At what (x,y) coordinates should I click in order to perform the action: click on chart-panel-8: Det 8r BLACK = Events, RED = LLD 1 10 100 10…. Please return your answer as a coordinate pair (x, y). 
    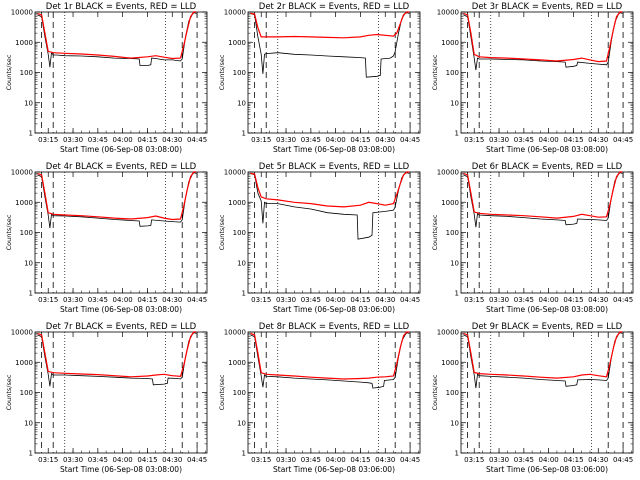
    Looking at the image, I should click on (319, 398).